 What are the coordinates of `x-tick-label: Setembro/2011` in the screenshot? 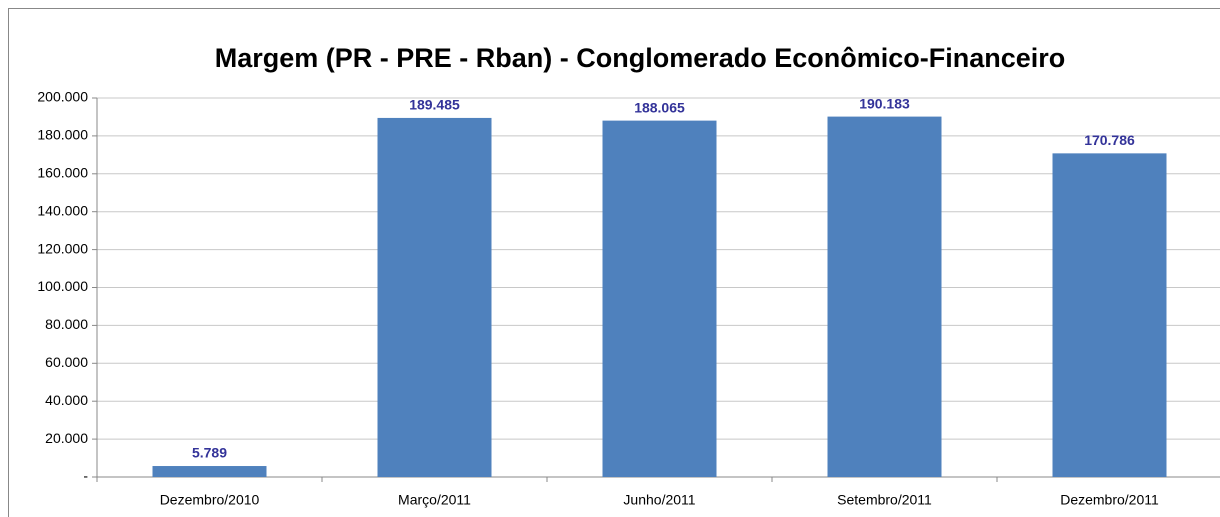 It's located at (884, 500).